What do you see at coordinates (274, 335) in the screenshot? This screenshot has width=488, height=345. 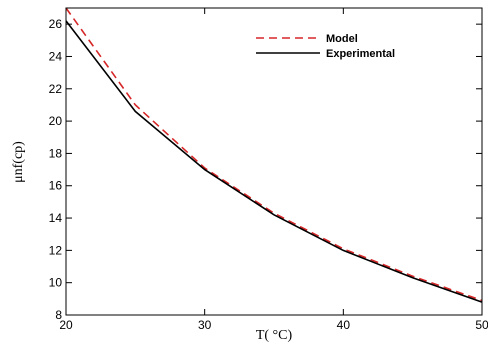 I see `x-axis-title: T( °C)` at bounding box center [274, 335].